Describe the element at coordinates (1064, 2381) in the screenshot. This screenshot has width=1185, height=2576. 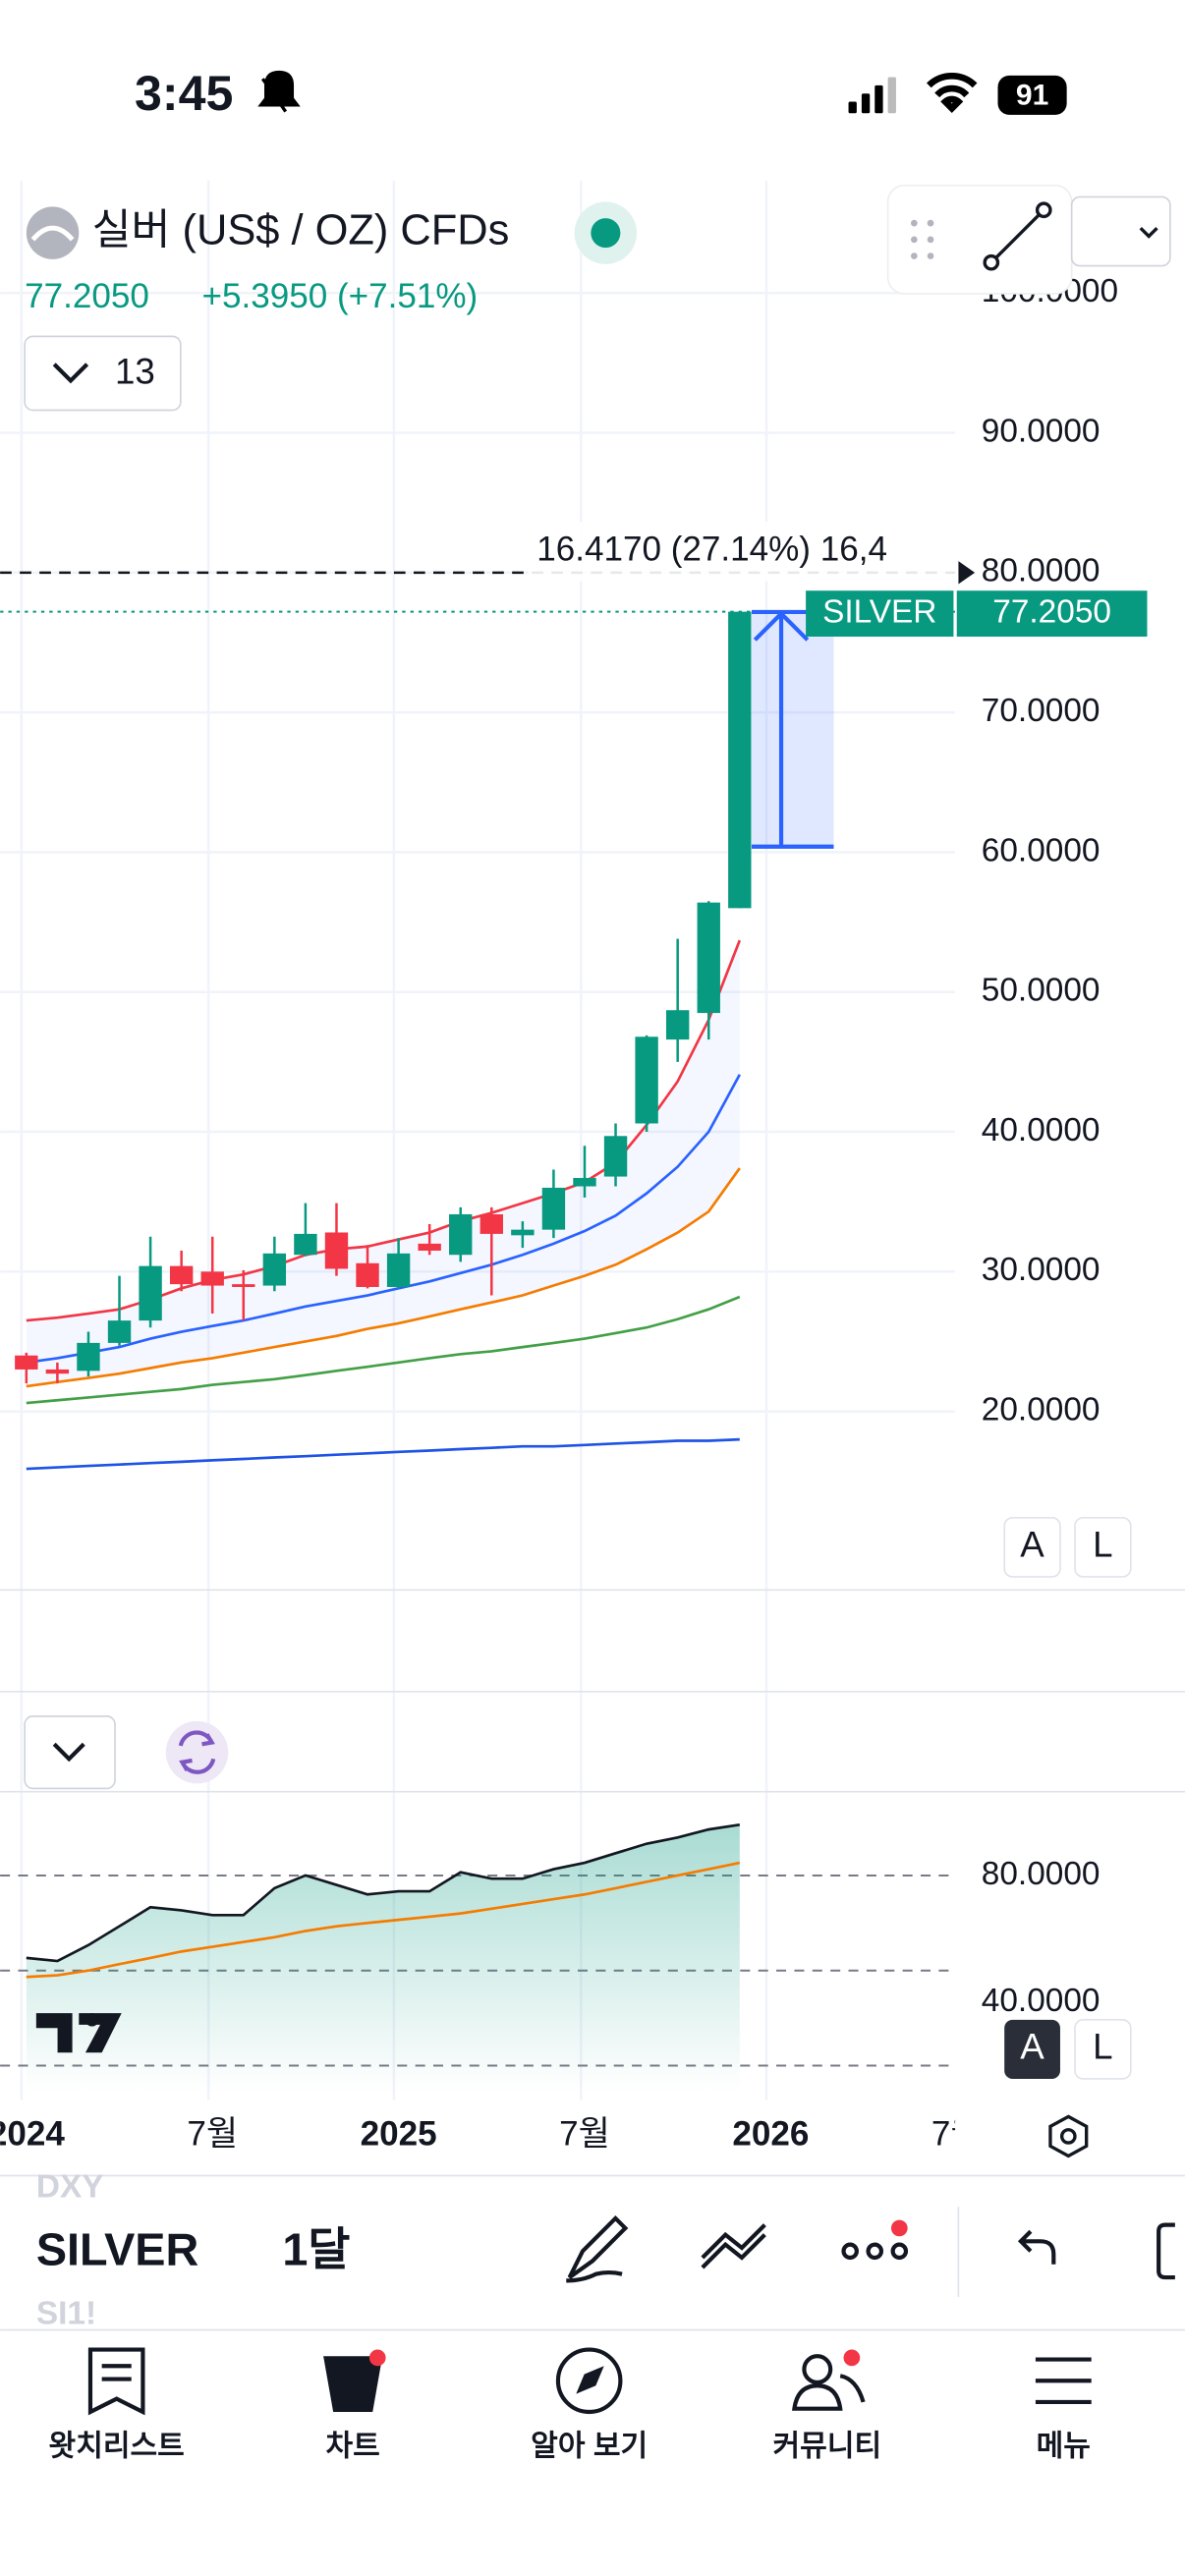
I see `nav-menu-icon` at that location.